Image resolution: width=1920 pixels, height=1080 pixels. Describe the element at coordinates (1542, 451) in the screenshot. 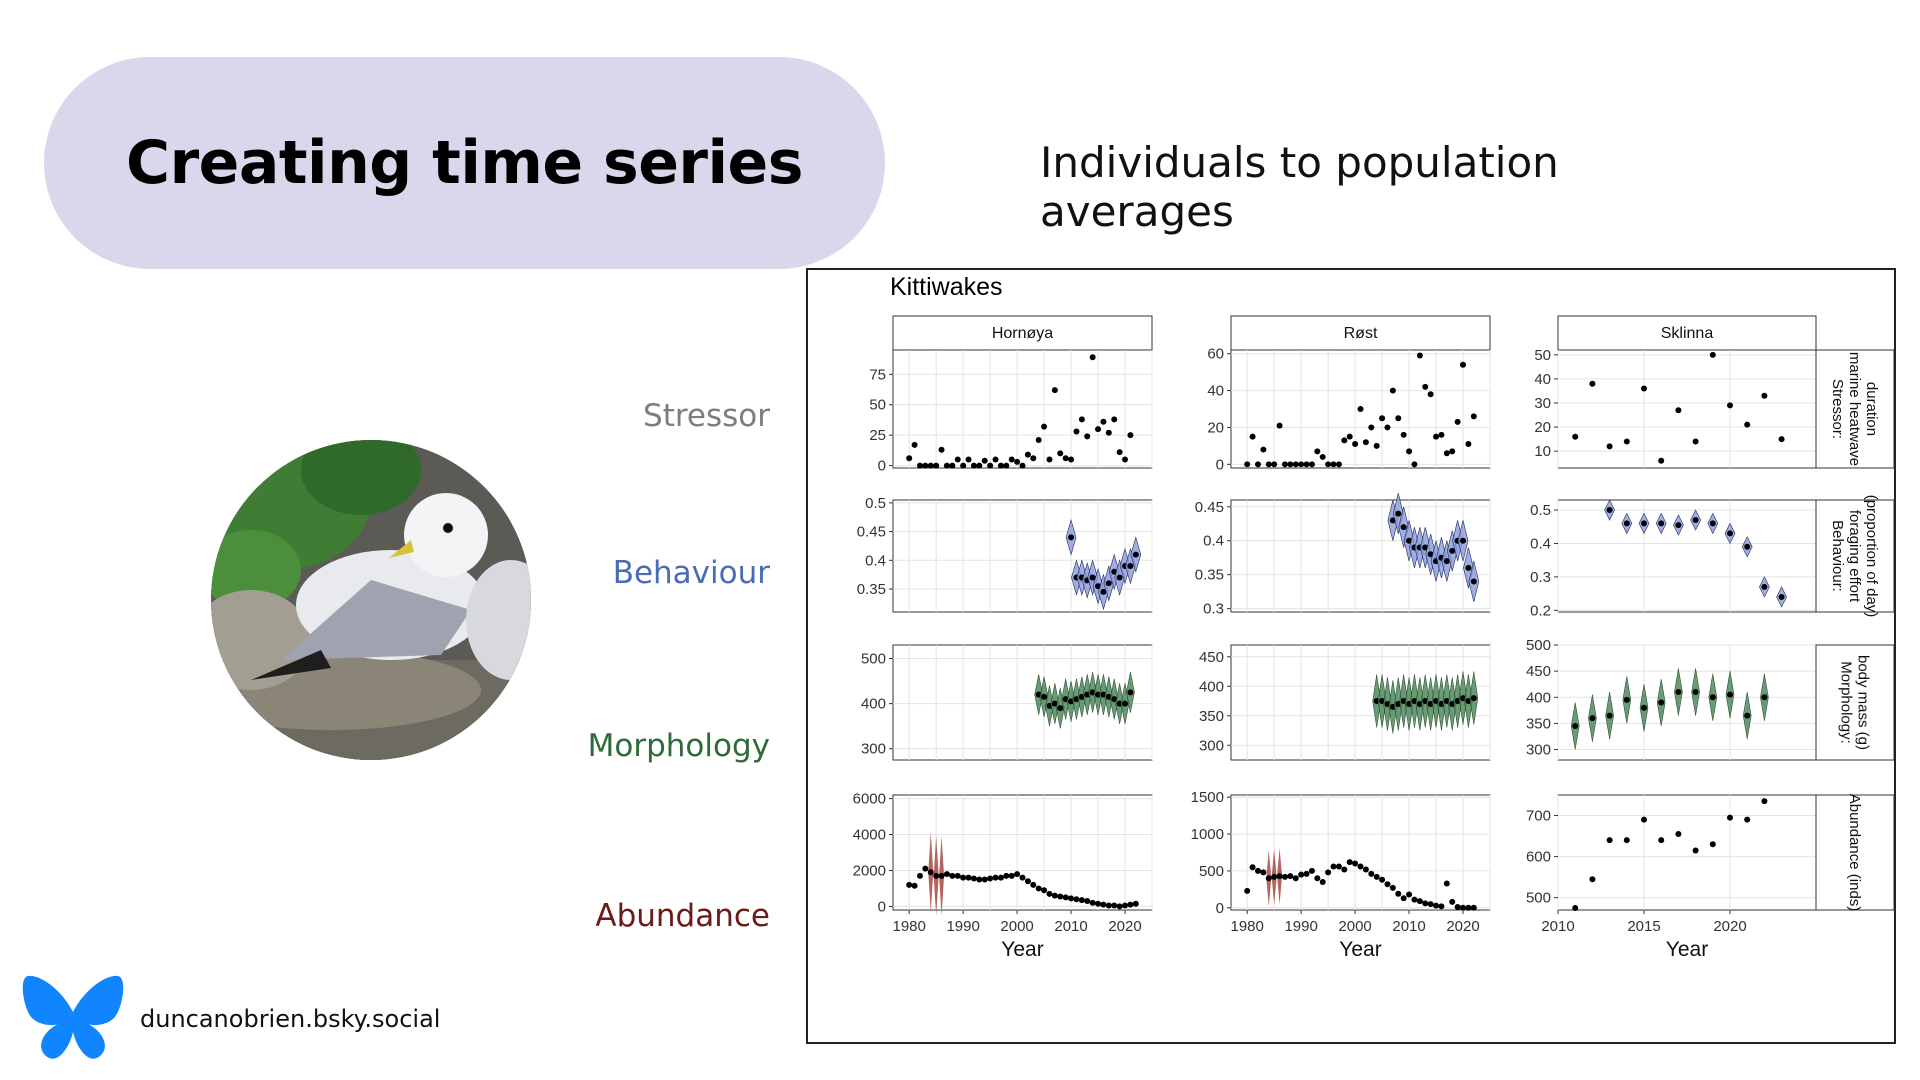

I see `y-tick-label: 10` at that location.